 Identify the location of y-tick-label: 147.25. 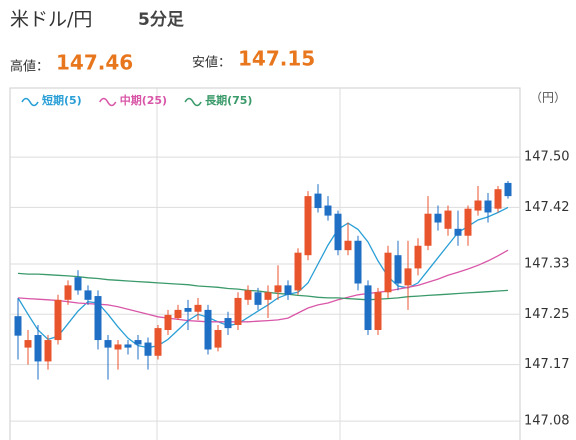
(547, 314).